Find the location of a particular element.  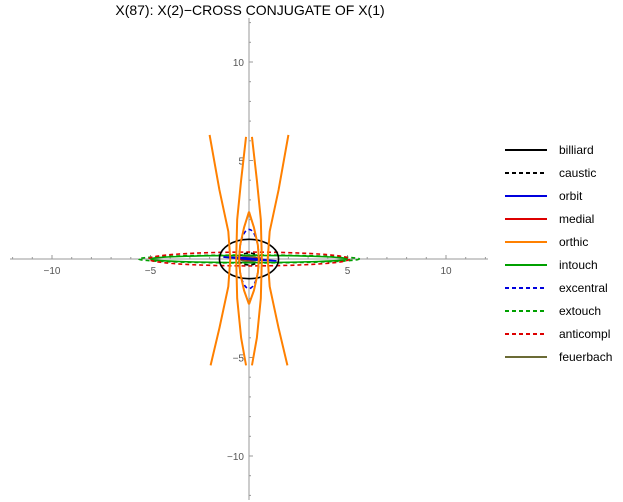

legend-swatch-billiard is located at coordinates (526, 149).